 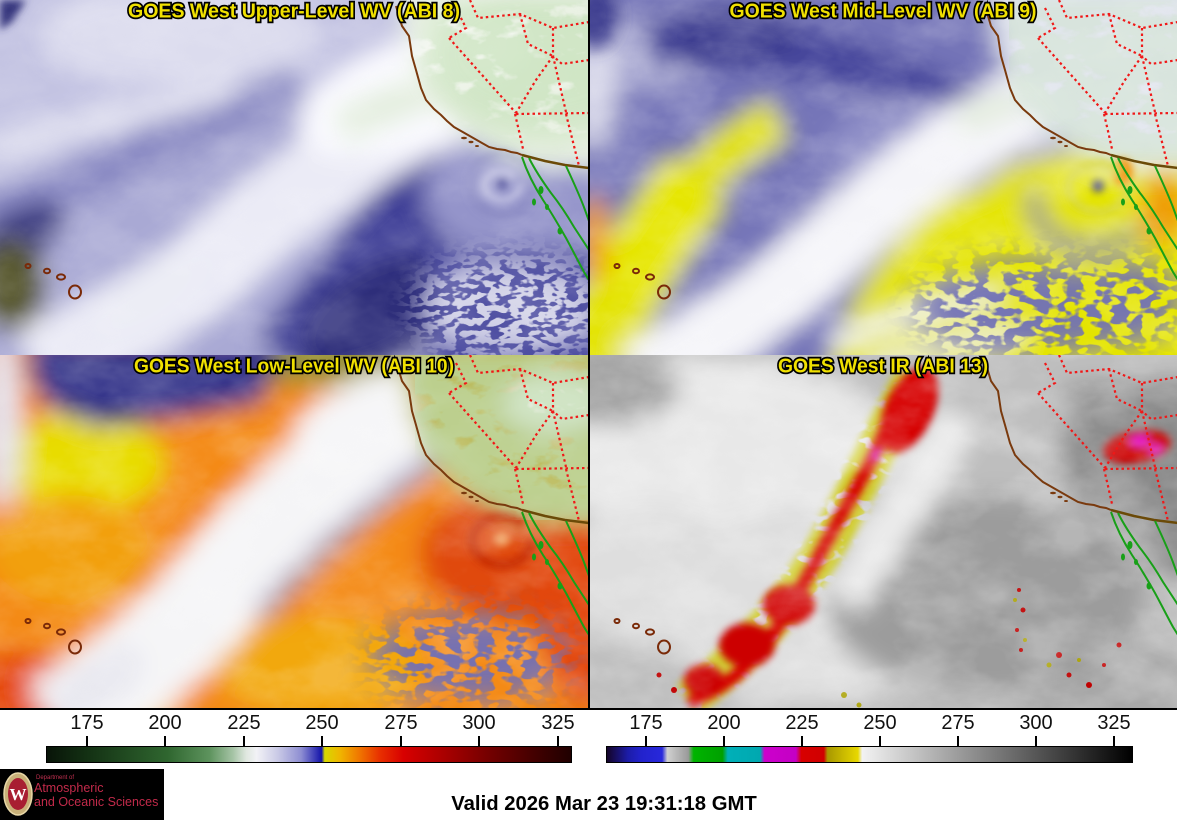 I want to click on svg-text: GOES West Mid-Level WV (ABI 9), so click(x=883, y=12).